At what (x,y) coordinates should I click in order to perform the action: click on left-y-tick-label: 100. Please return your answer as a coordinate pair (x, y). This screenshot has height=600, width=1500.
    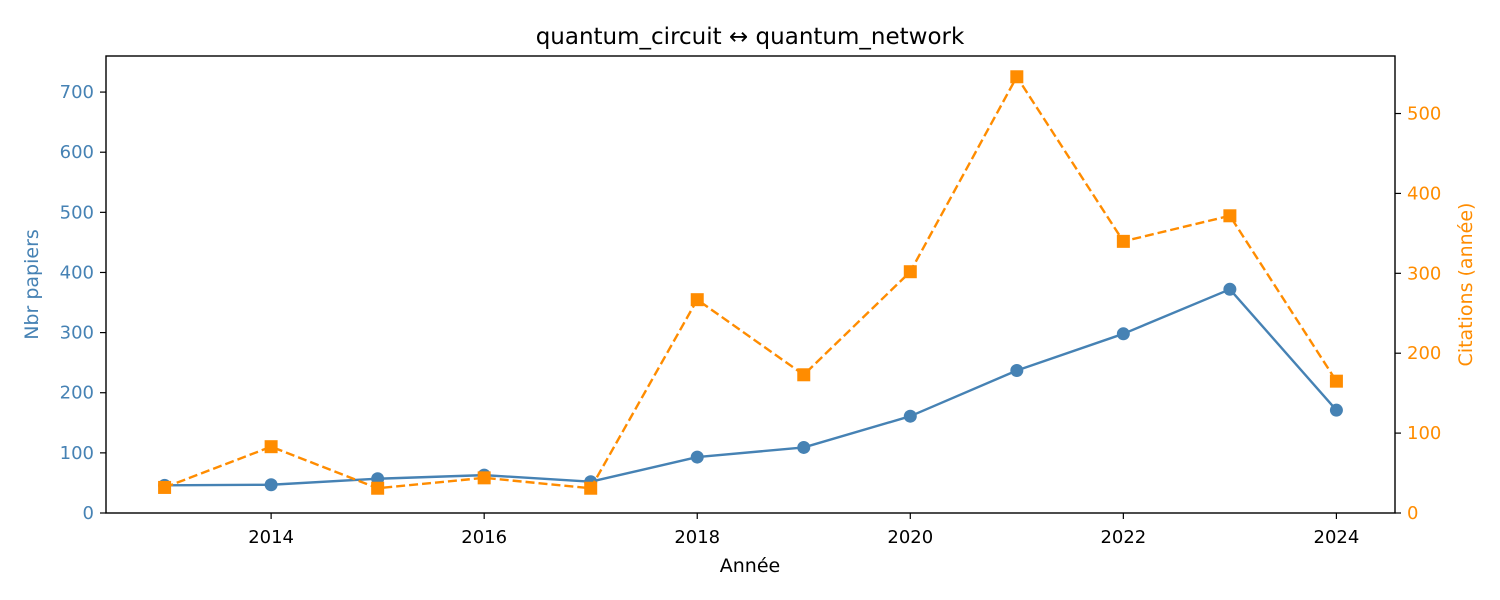
    Looking at the image, I should click on (77, 453).